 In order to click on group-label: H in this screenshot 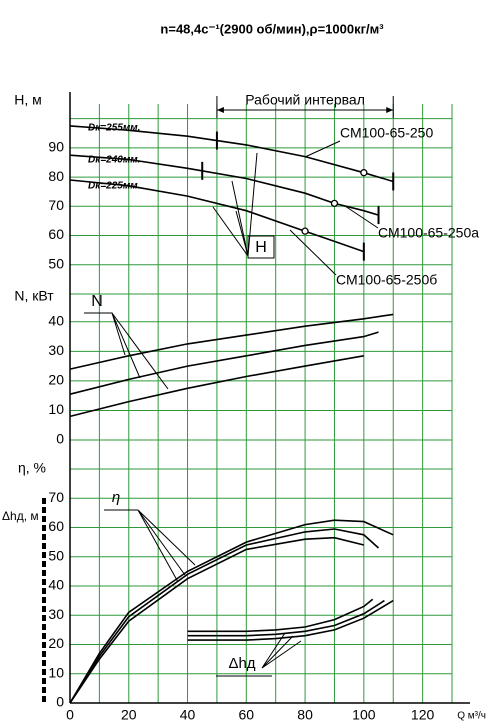, I will do `click(261, 247)`.